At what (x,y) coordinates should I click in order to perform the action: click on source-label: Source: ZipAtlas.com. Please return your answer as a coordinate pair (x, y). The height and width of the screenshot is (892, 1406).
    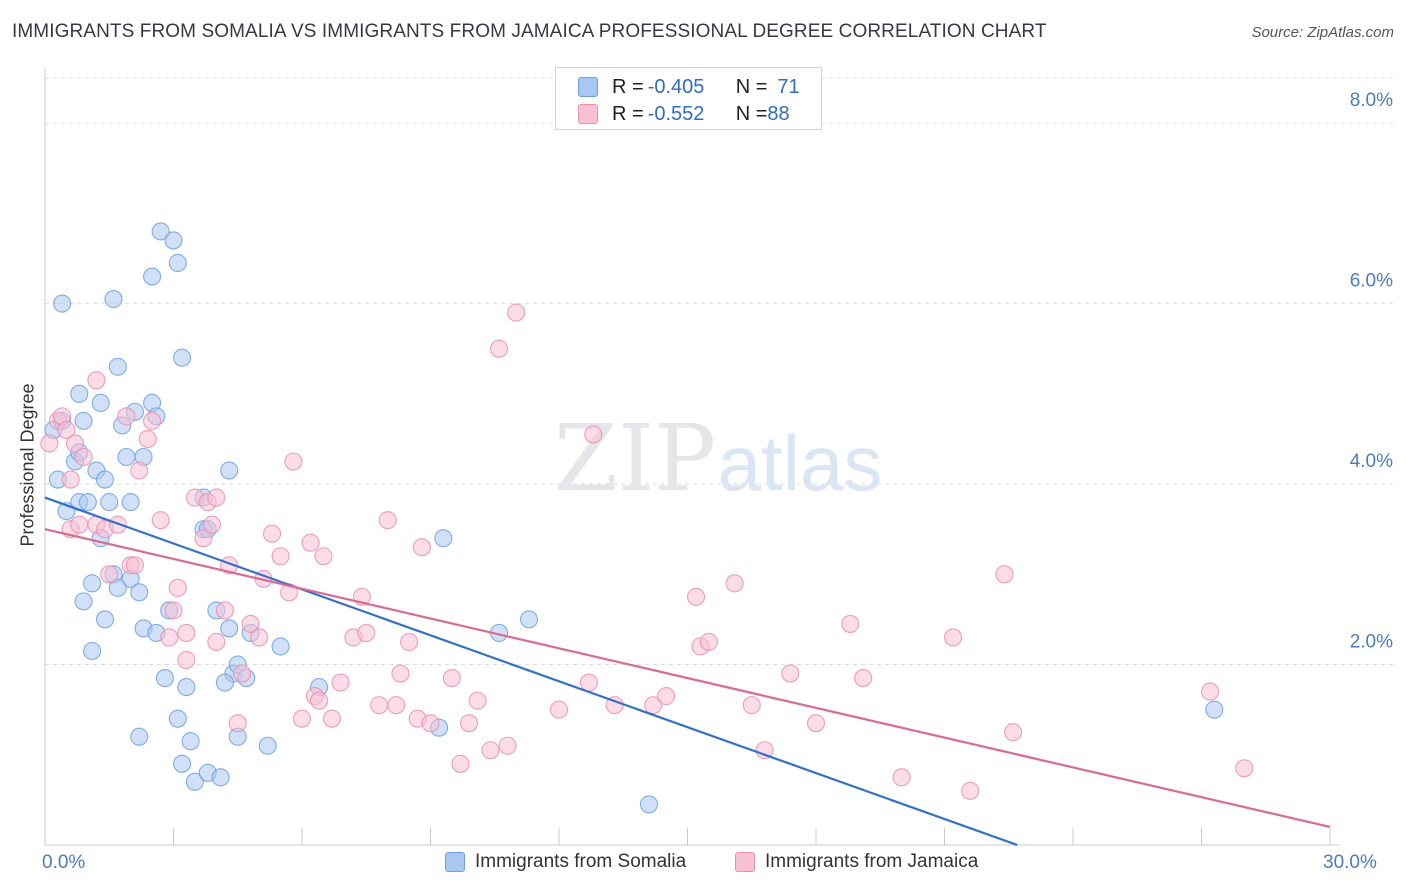
    Looking at the image, I should click on (1322, 32).